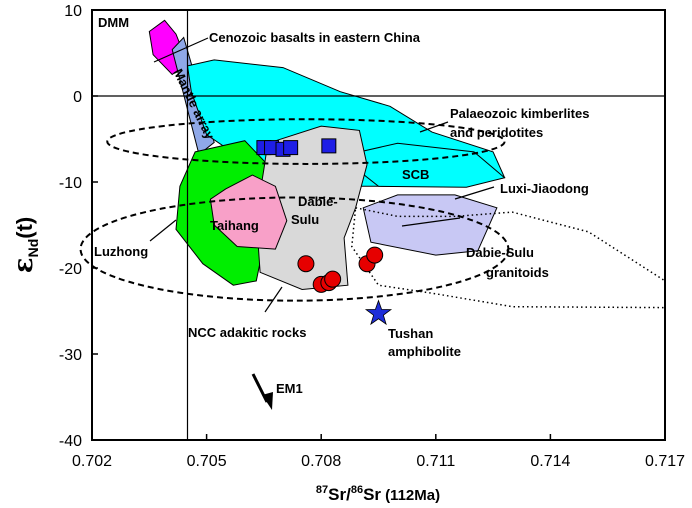  I want to click on y-tick-label-2: 0, so click(77, 97).